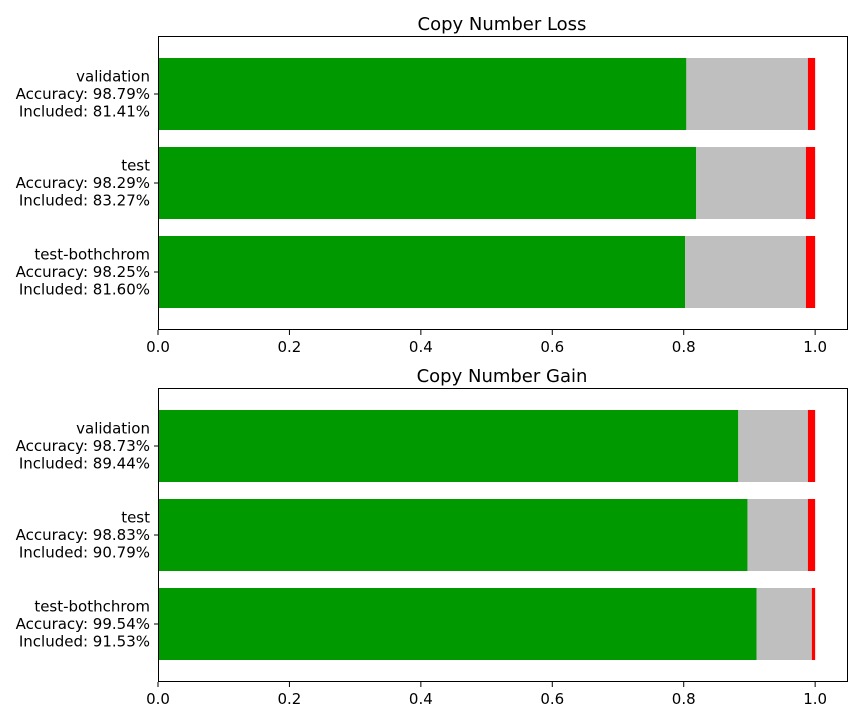 The height and width of the screenshot is (720, 864). What do you see at coordinates (83, 624) in the screenshot?
I see `accuracy-label: Accuracy: 99.54%` at bounding box center [83, 624].